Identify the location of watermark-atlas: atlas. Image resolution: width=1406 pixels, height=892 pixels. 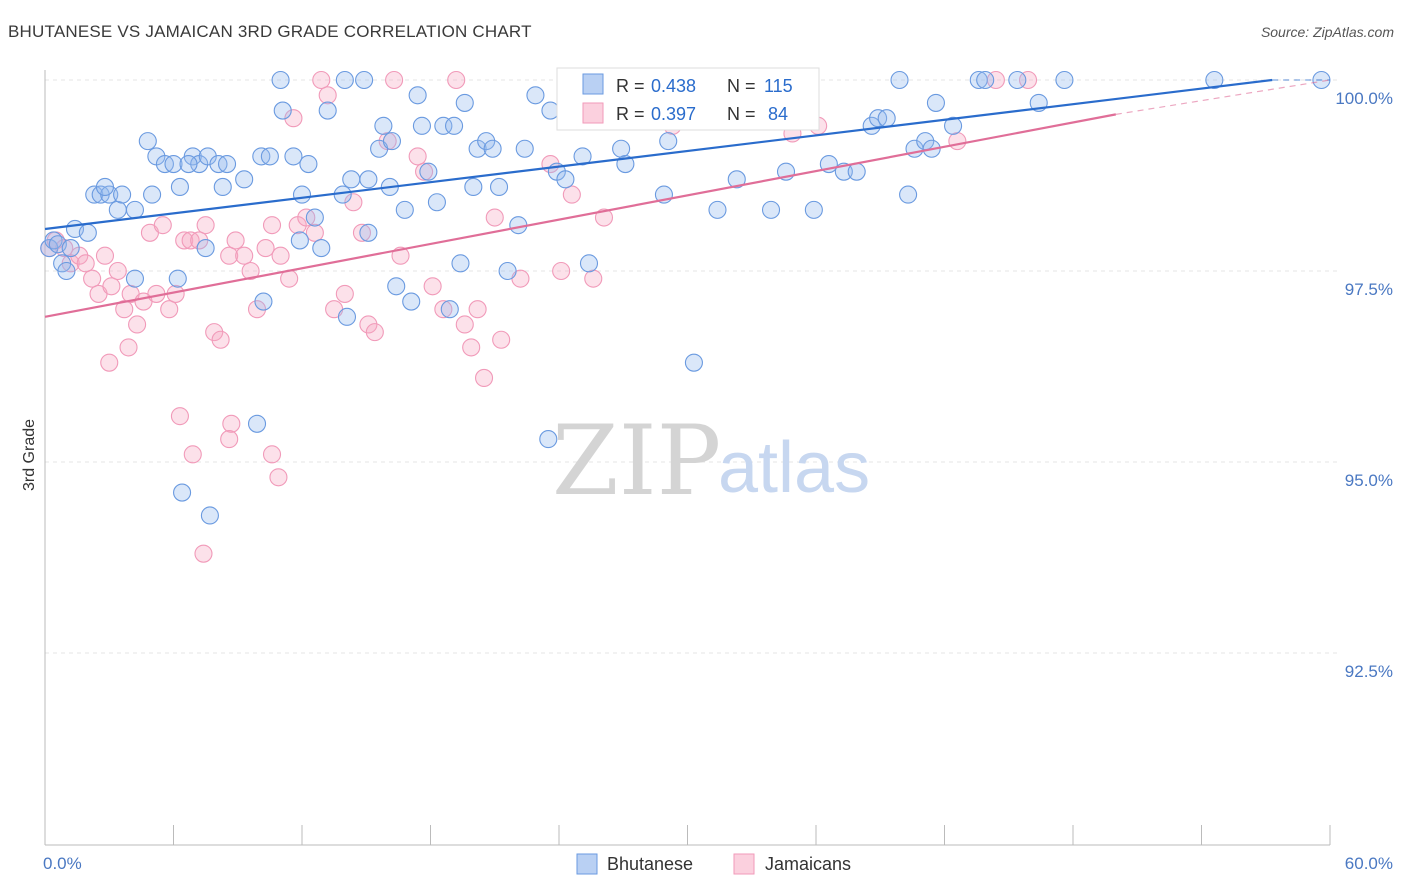
(794, 468).